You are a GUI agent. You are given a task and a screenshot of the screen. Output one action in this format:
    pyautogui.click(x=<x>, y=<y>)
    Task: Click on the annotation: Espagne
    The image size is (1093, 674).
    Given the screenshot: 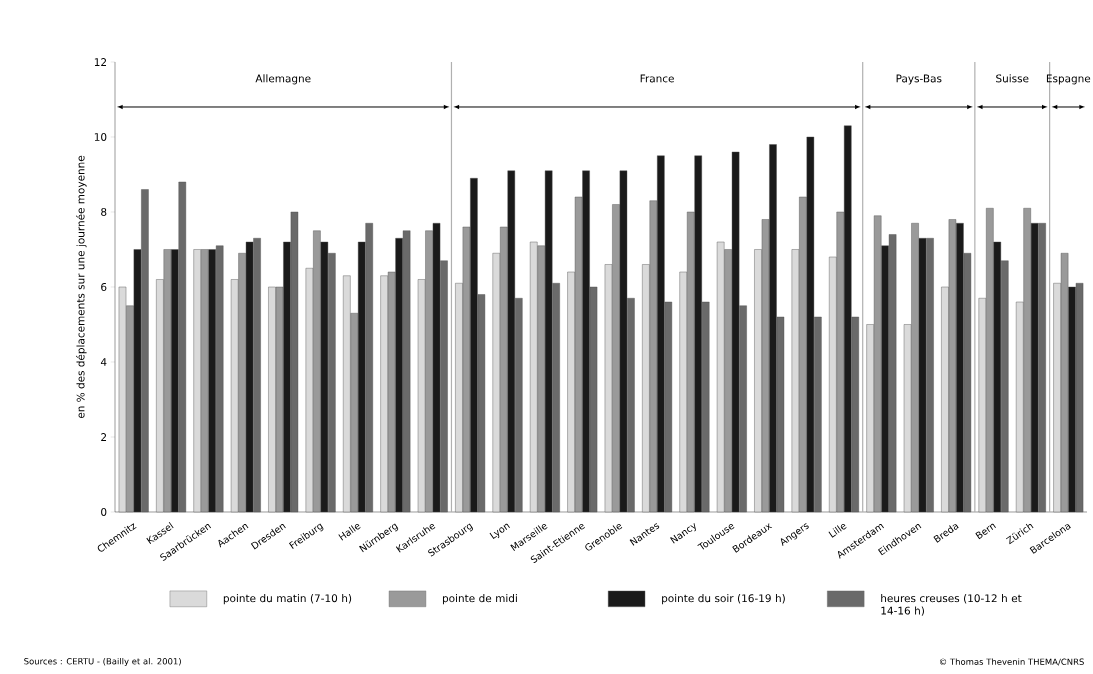 What is the action you would take?
    pyautogui.click(x=1068, y=79)
    